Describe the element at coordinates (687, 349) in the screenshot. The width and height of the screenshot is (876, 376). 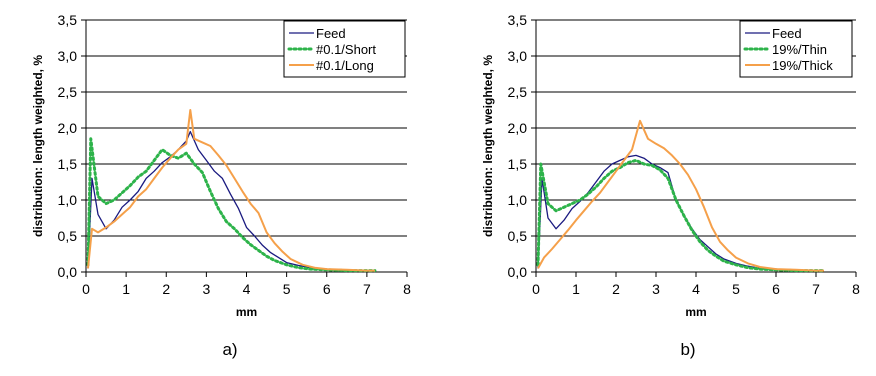
I see `panel-caption: b)` at that location.